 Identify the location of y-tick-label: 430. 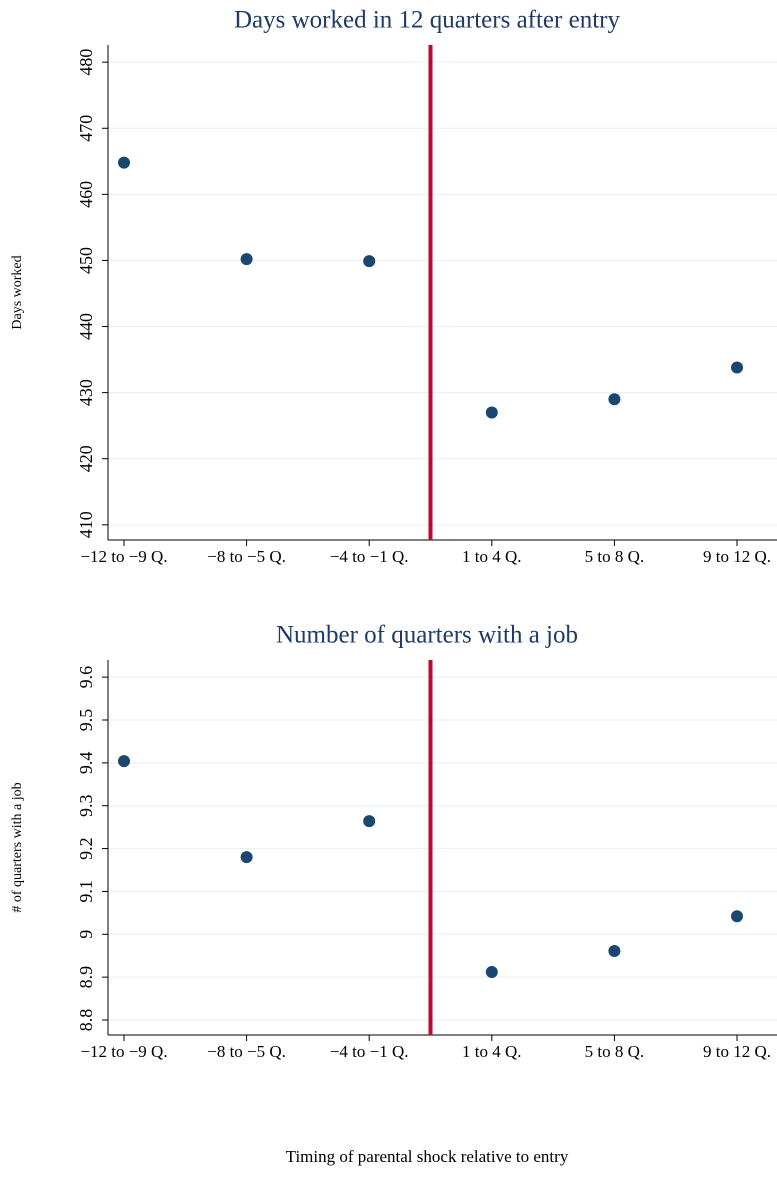
(86, 392).